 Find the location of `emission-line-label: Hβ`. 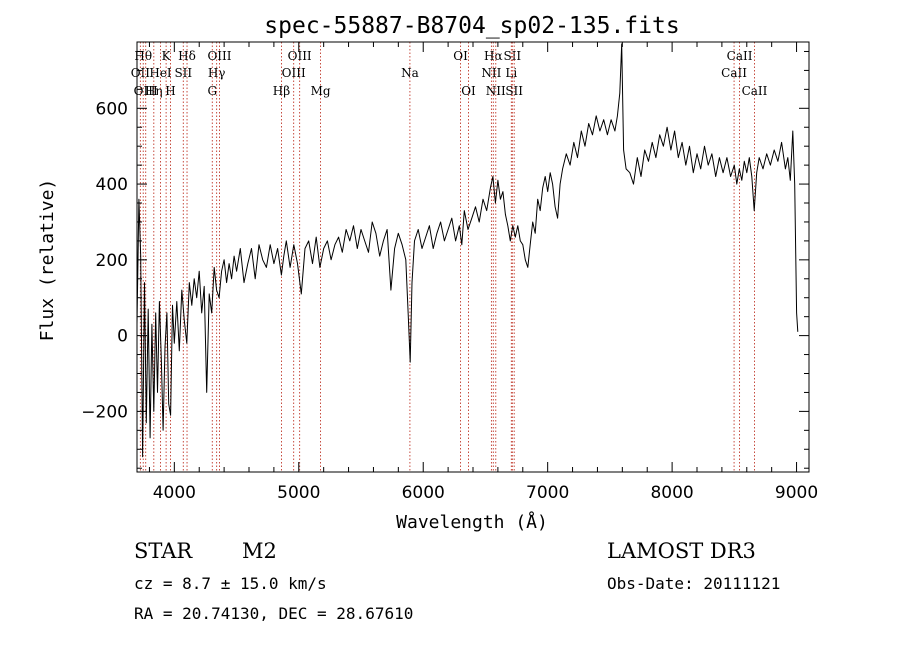

emission-line-label: Hβ is located at coordinates (281, 91).